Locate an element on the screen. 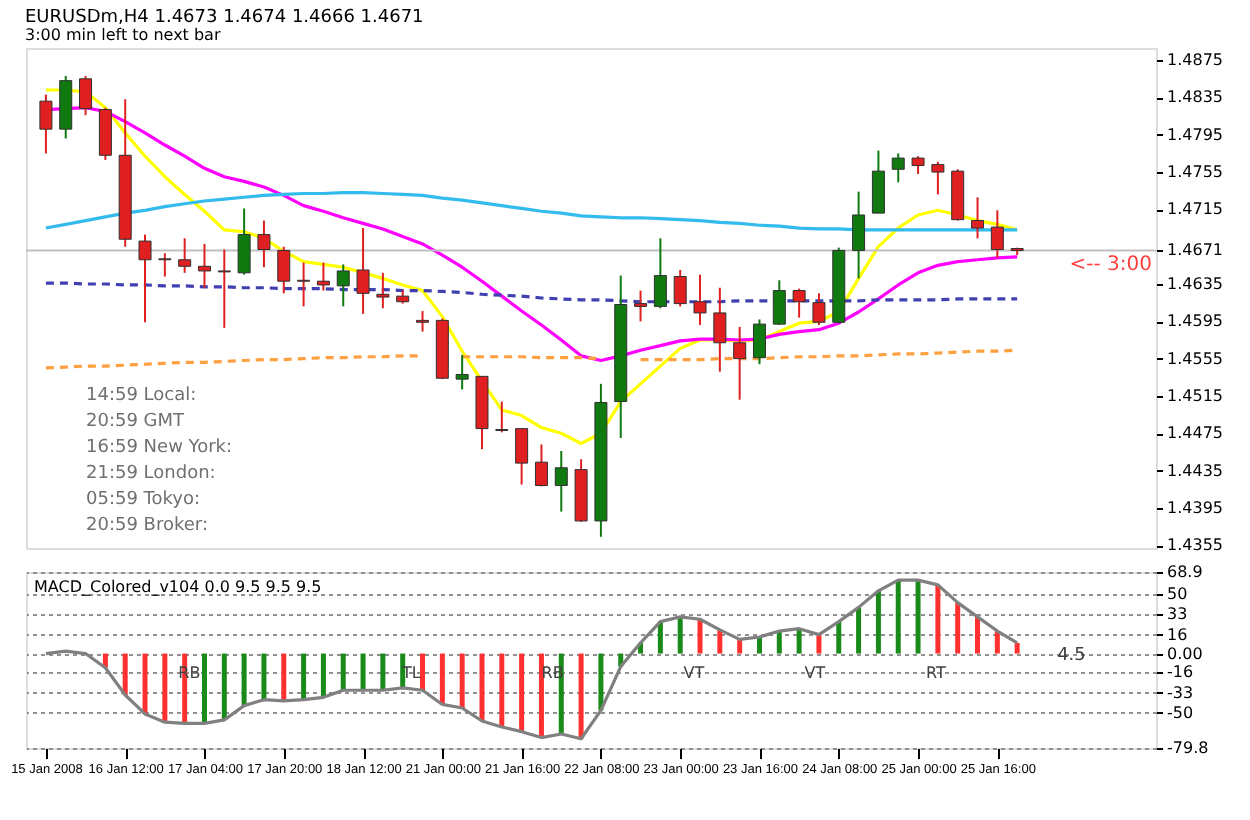 The image size is (1250, 820). y-tick-label: 1.4635 is located at coordinates (1195, 284).